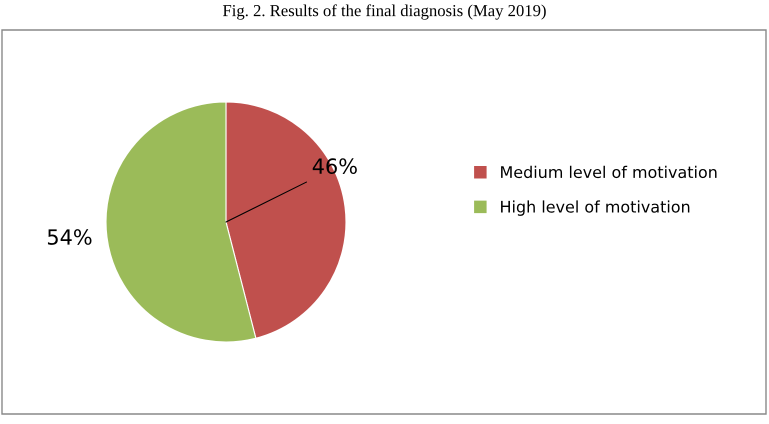 The height and width of the screenshot is (424, 769). Describe the element at coordinates (608, 172) in the screenshot. I see `legend-label: Medium level of motivation` at that location.